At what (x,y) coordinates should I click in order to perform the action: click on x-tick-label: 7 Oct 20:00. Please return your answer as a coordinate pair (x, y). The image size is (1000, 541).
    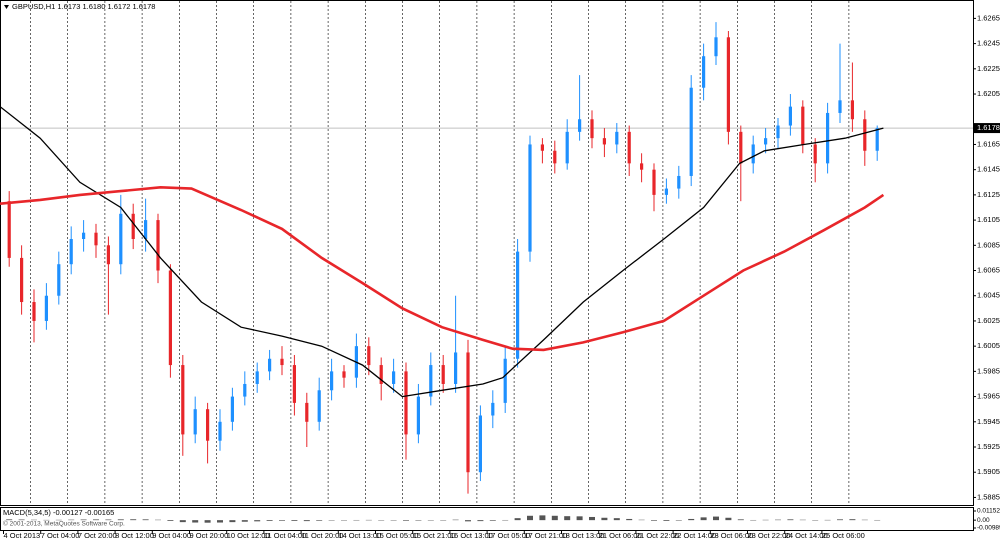
    Looking at the image, I should click on (97, 535).